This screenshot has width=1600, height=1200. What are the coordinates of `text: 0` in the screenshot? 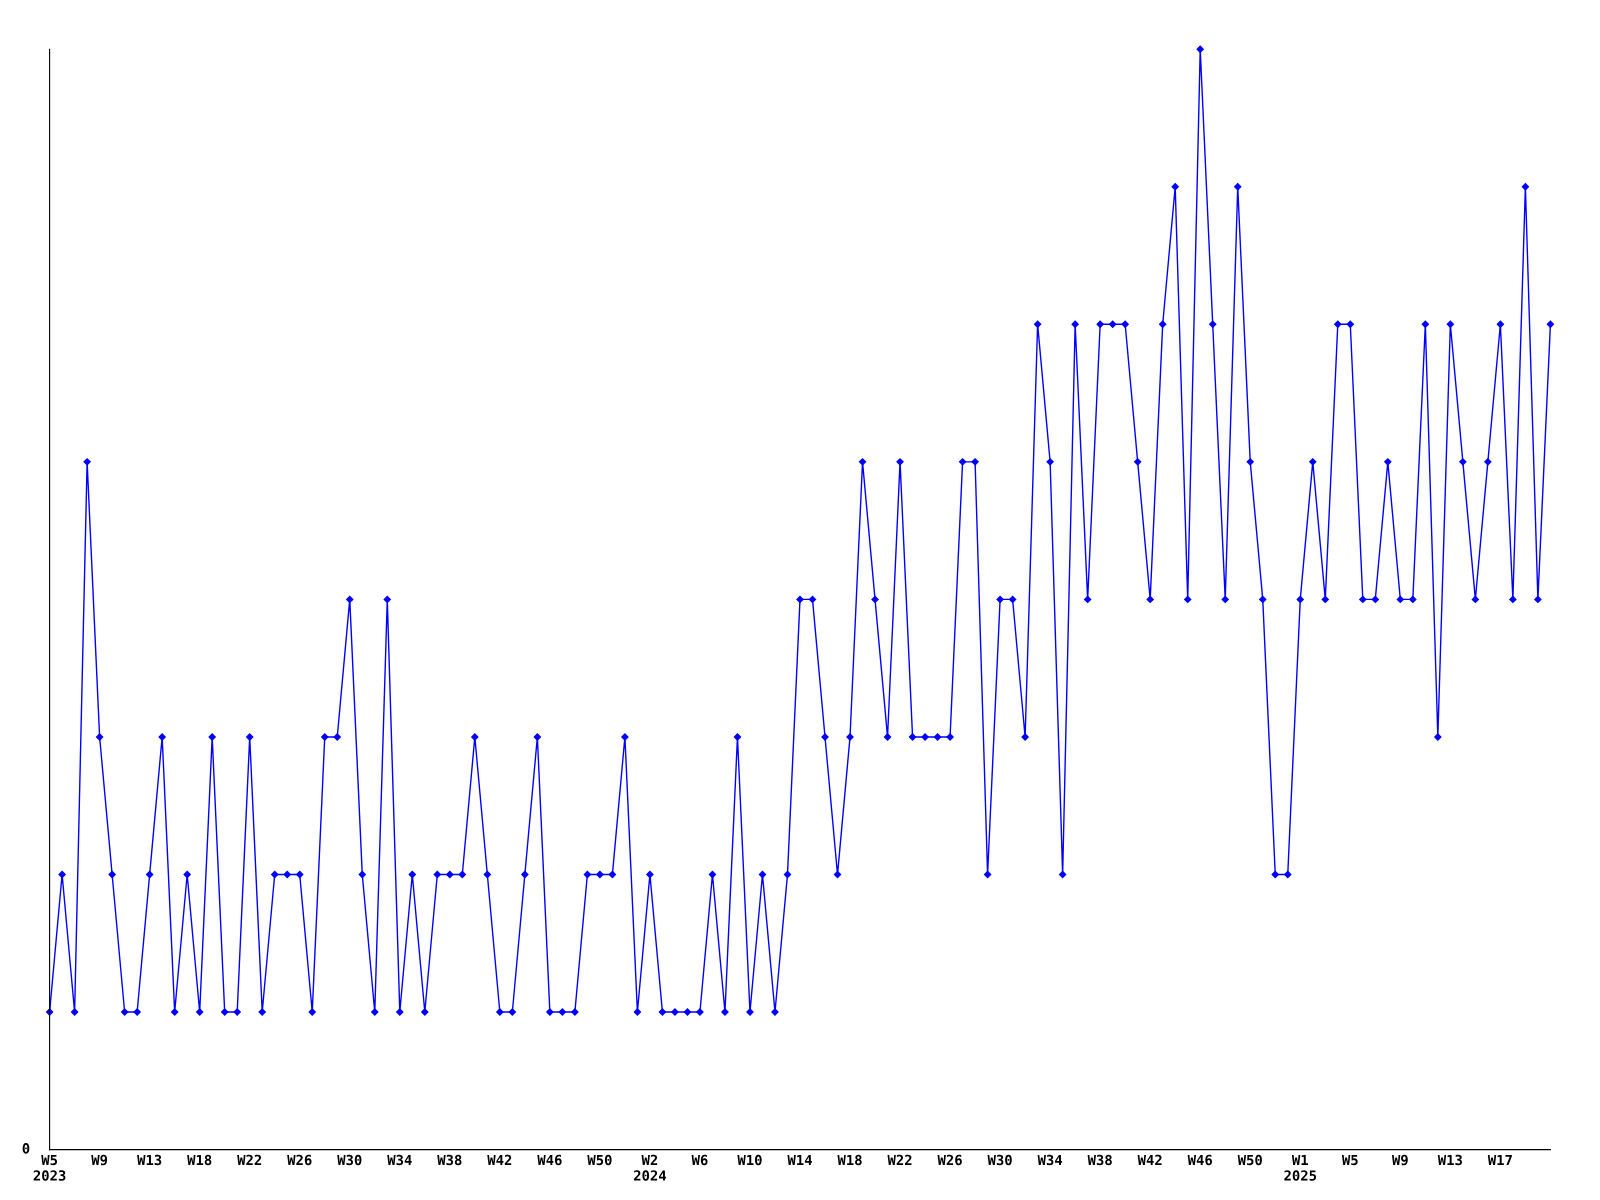 It's located at (26, 1148).